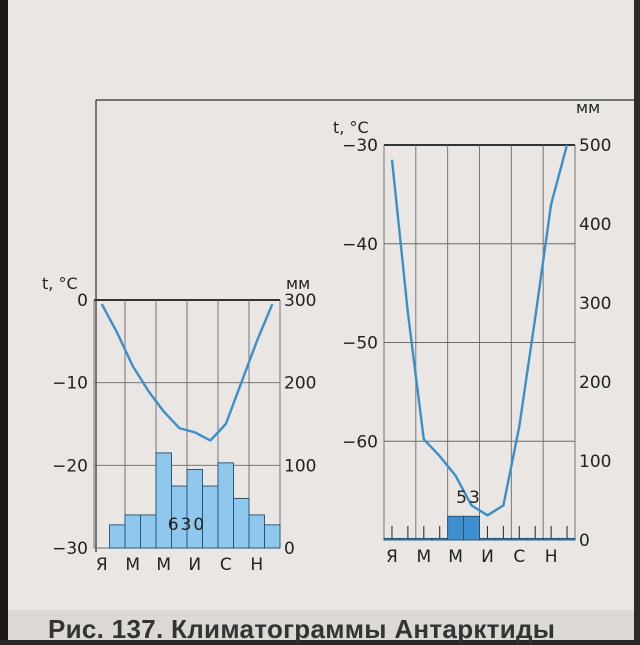 The image size is (640, 645). I want to click on right-temp-ticks: −30 −40 −50 −60, so click(360, 294).